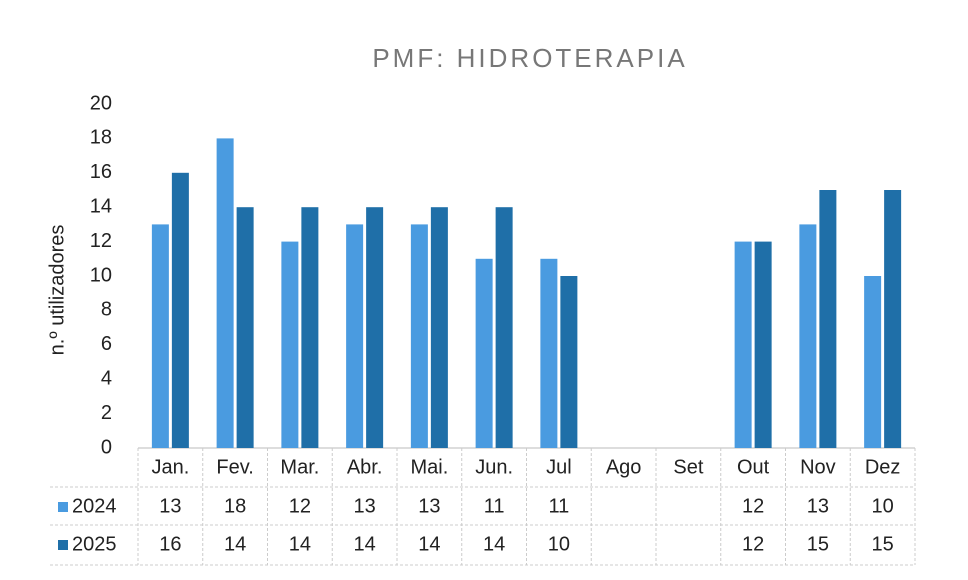 Image resolution: width=968 pixels, height=580 pixels. Describe the element at coordinates (559, 467) in the screenshot. I see `x-tick-label: Jul` at that location.